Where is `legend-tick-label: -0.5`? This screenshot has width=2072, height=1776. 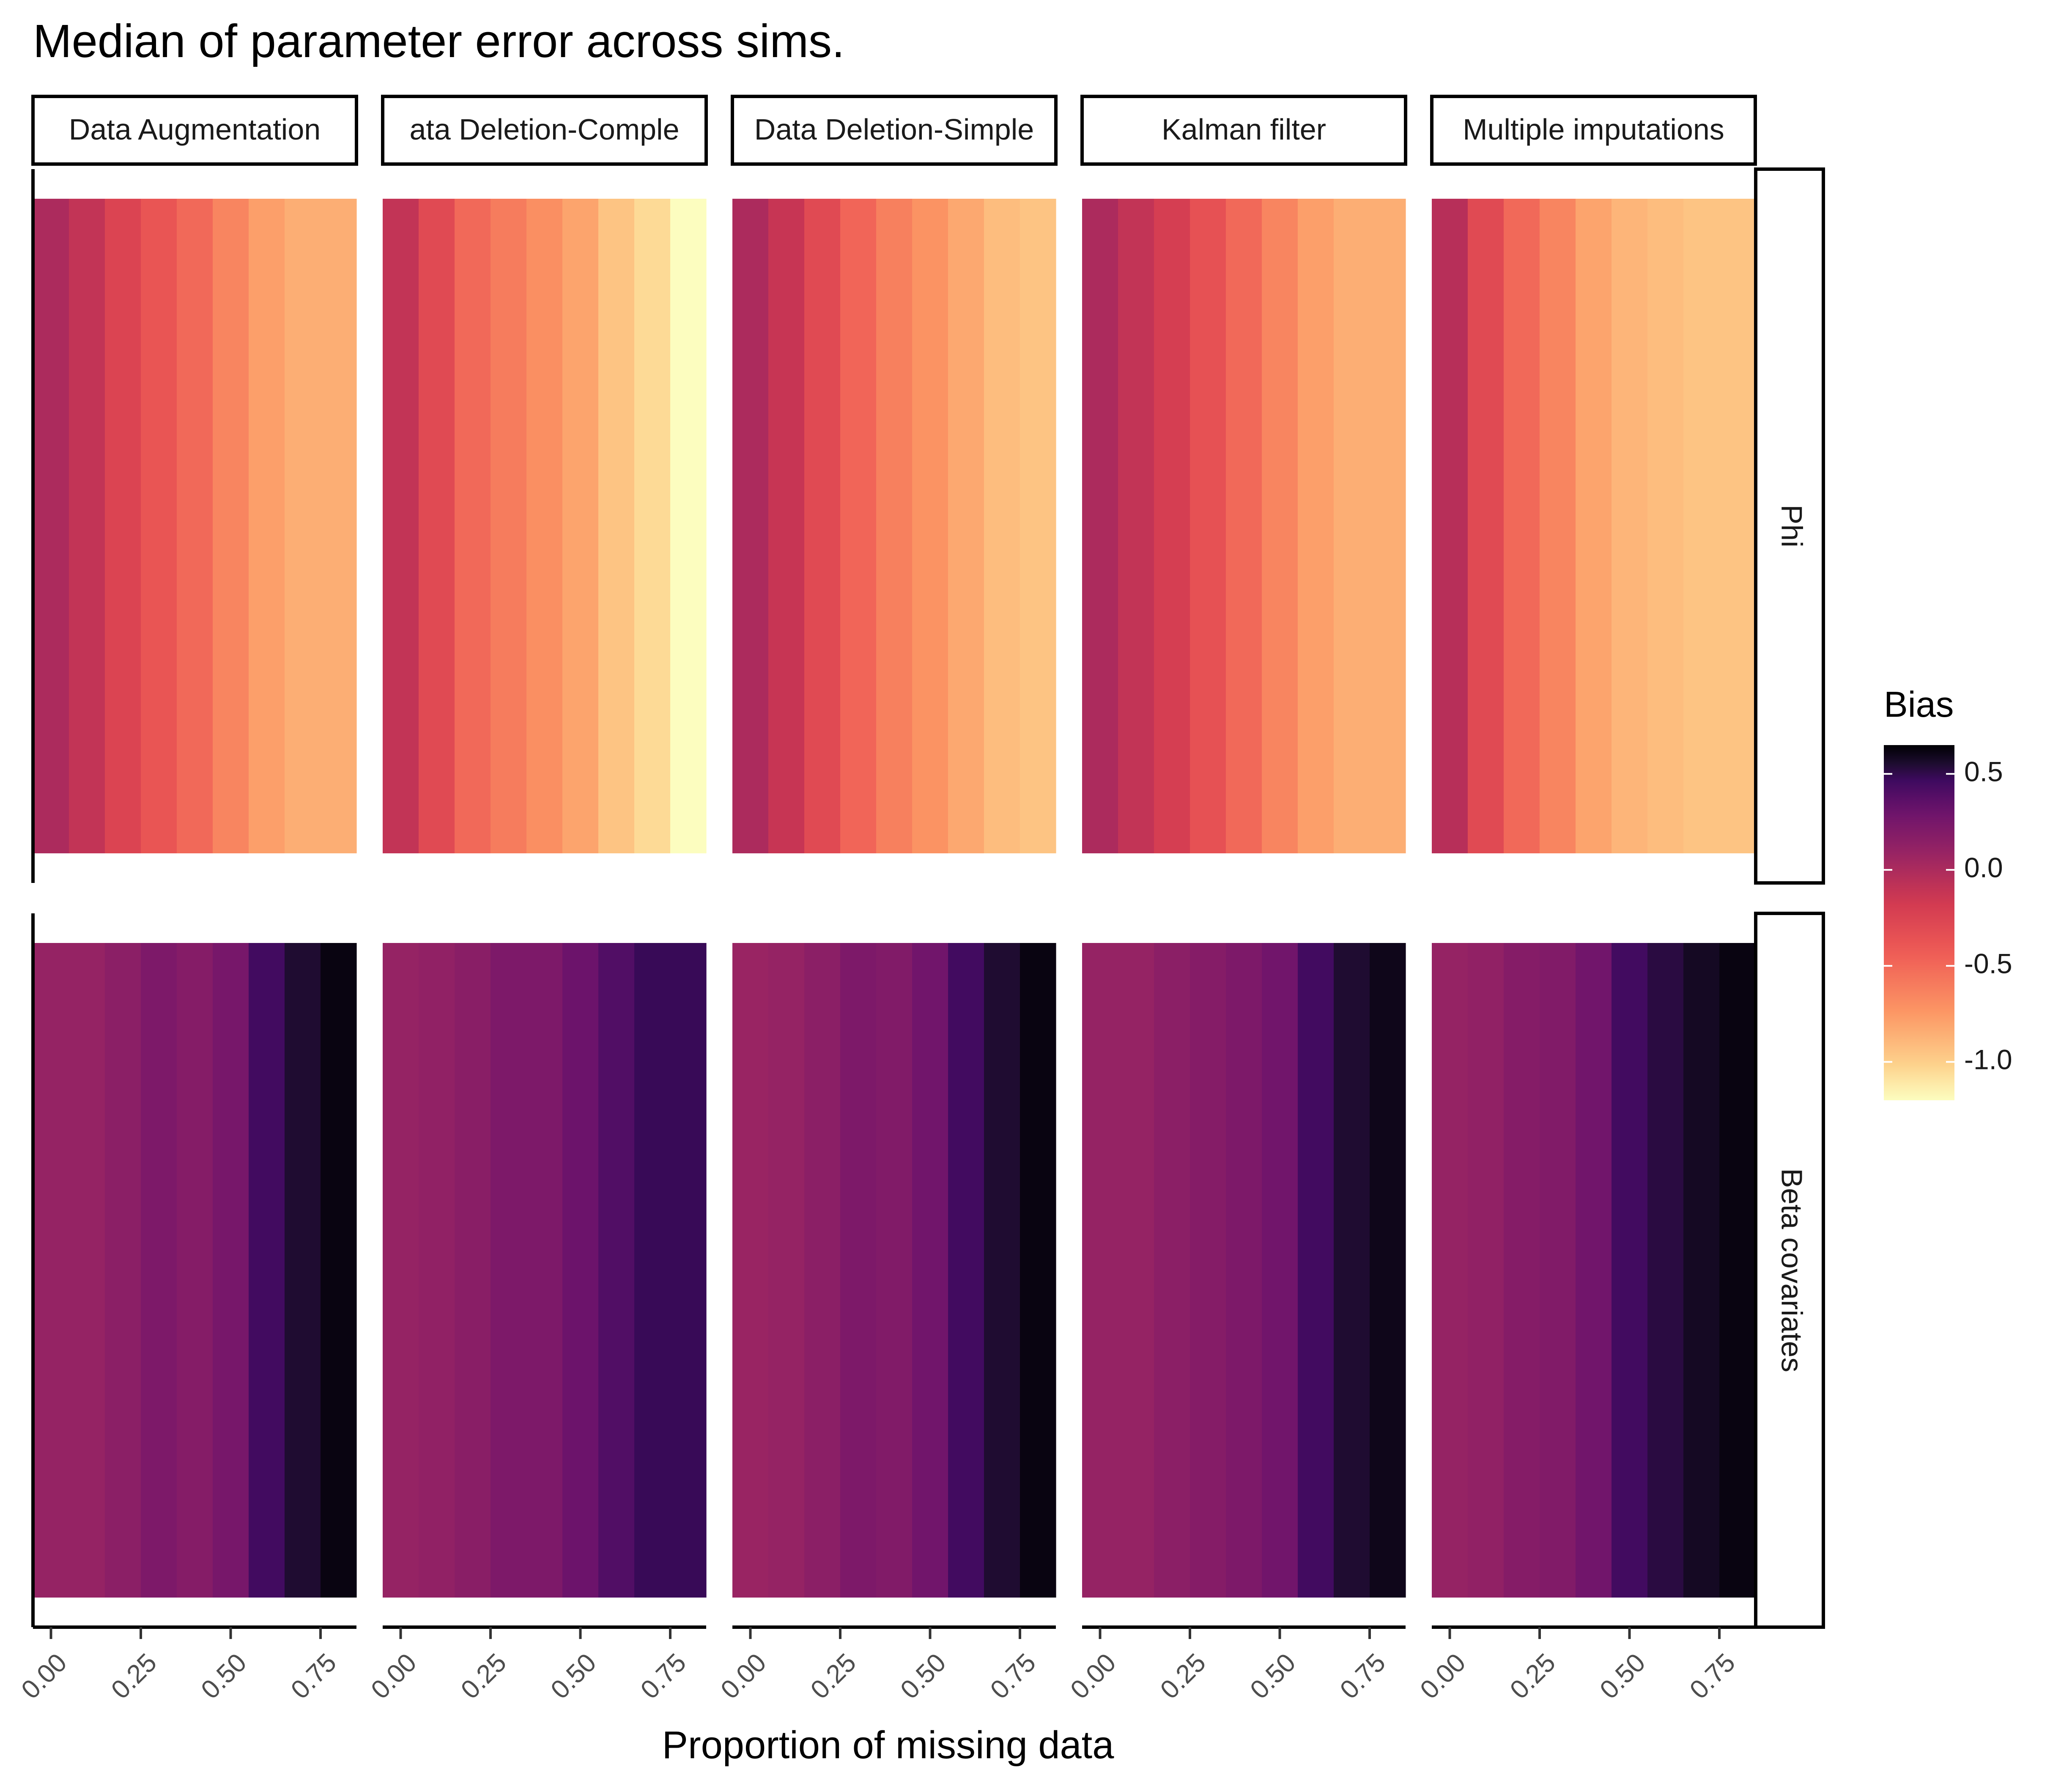 legend-tick-label: -0.5 is located at coordinates (1988, 964).